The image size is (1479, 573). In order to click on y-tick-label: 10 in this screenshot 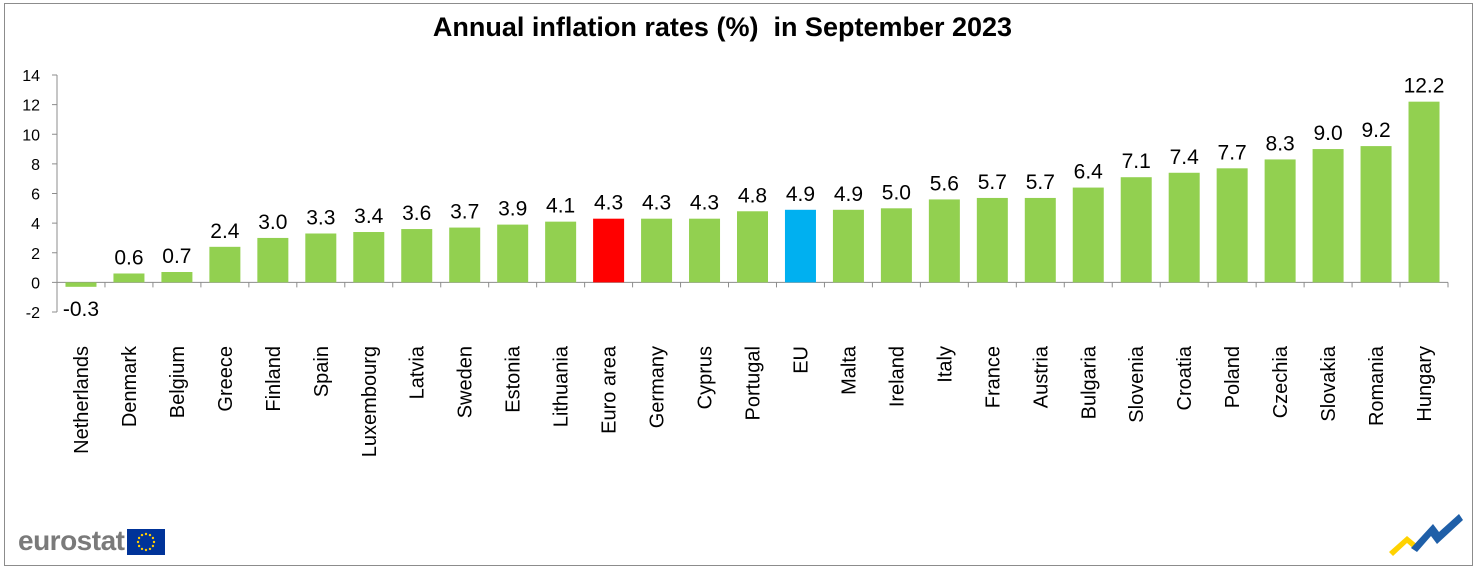, I will do `click(31, 135)`.